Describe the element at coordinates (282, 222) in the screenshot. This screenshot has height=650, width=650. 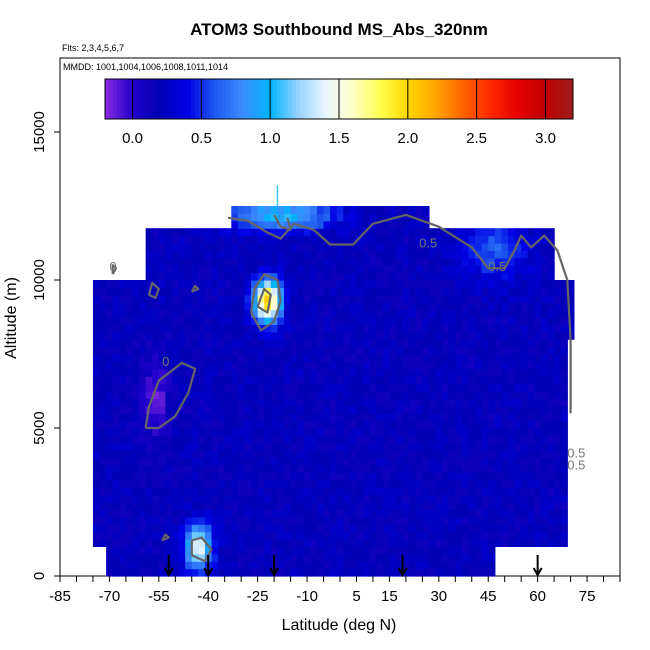
I see `contour-0.5-top-cap` at that location.